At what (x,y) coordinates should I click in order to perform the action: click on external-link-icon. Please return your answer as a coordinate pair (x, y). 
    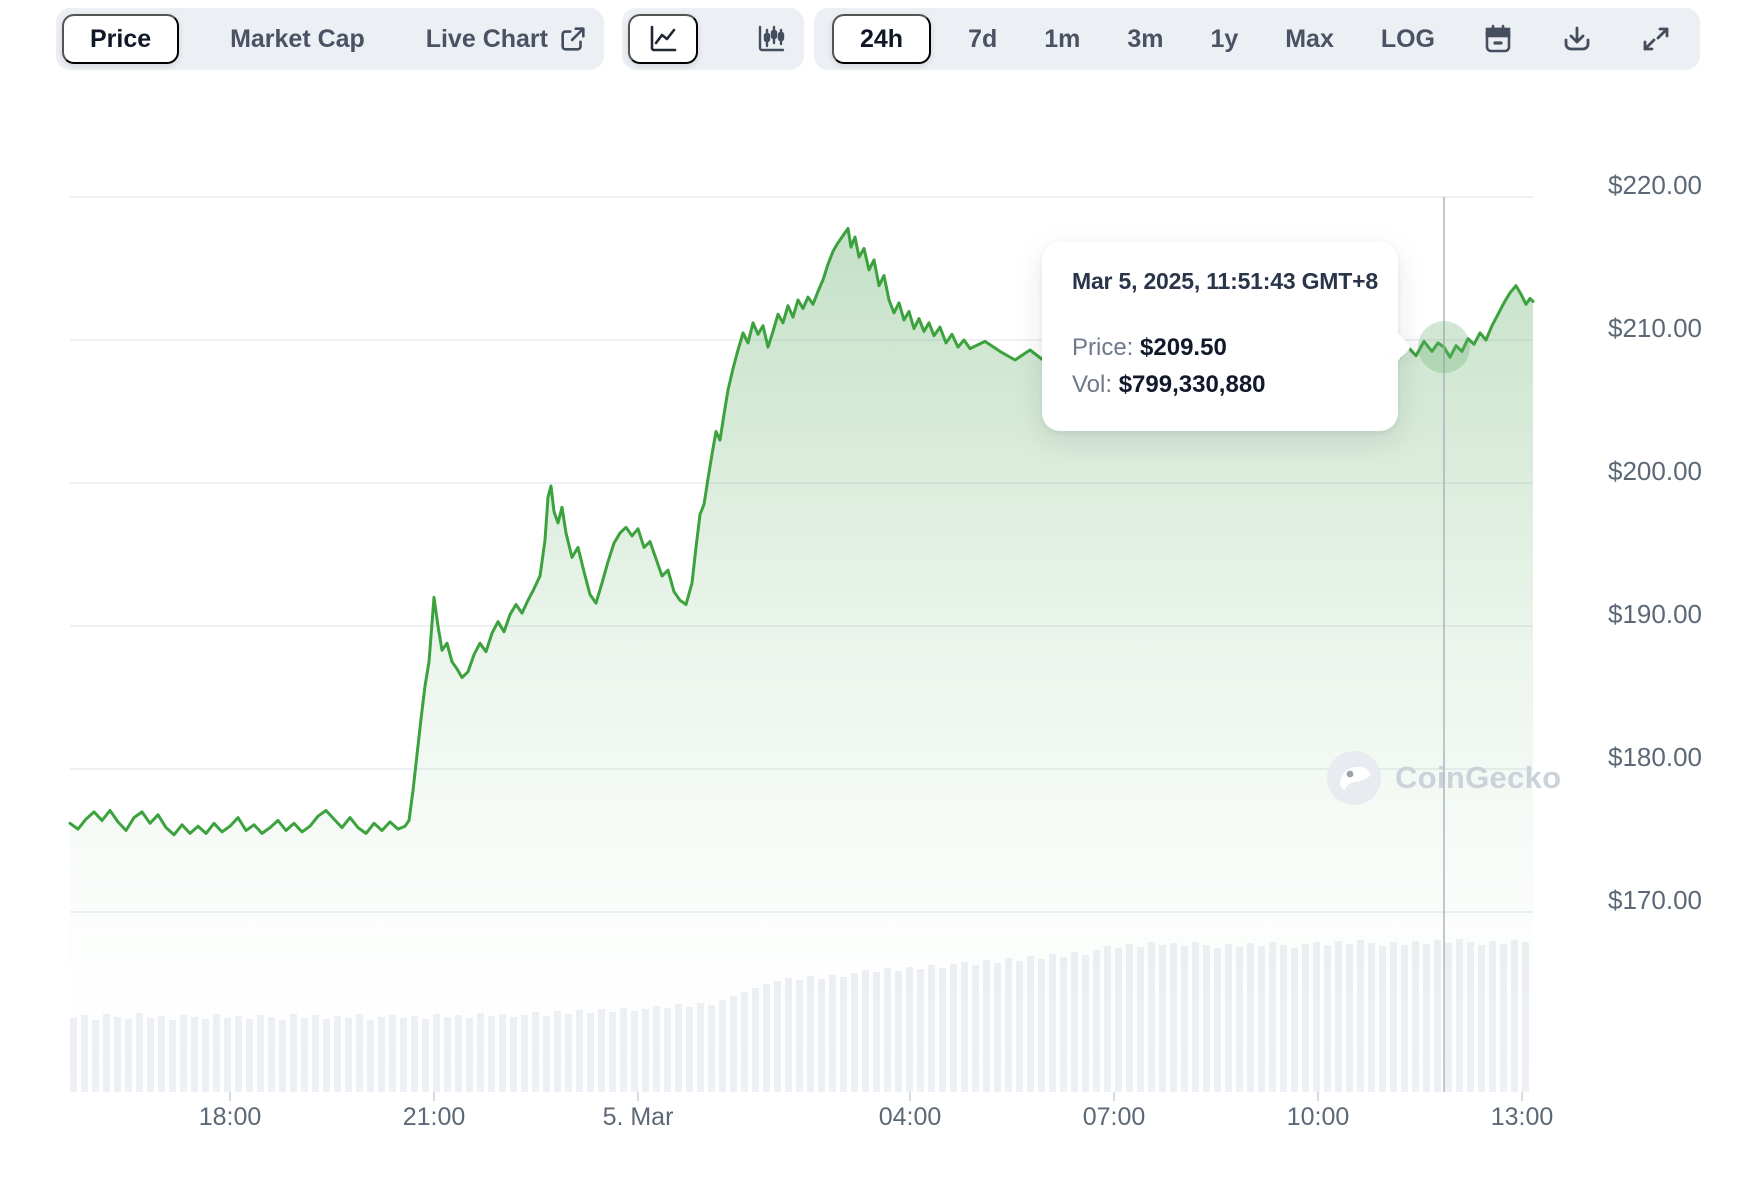
    Looking at the image, I should click on (573, 39).